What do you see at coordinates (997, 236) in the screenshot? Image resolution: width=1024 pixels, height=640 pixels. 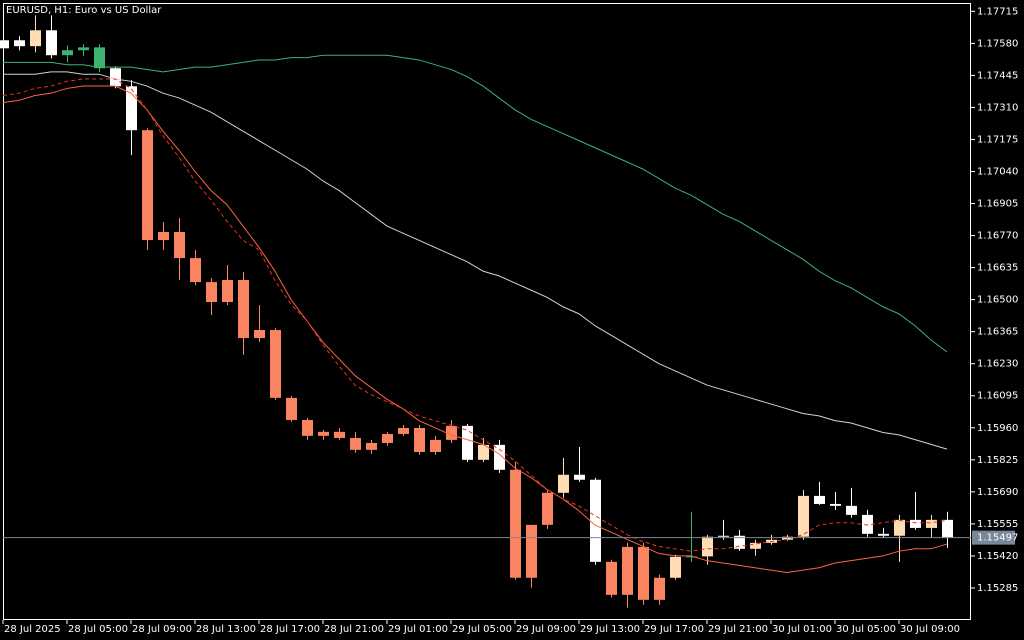 I see `y-tick-label: 1.16770` at bounding box center [997, 236].